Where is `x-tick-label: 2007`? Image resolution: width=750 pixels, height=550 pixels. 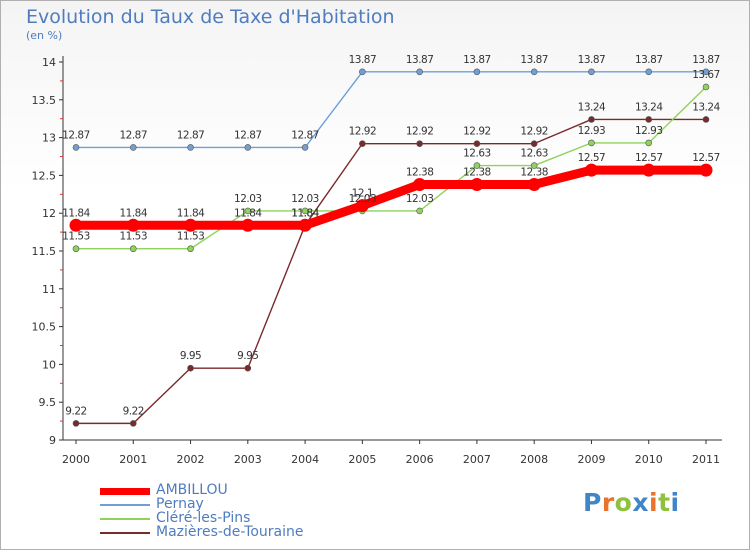
x-tick-label: 2007 is located at coordinates (477, 459).